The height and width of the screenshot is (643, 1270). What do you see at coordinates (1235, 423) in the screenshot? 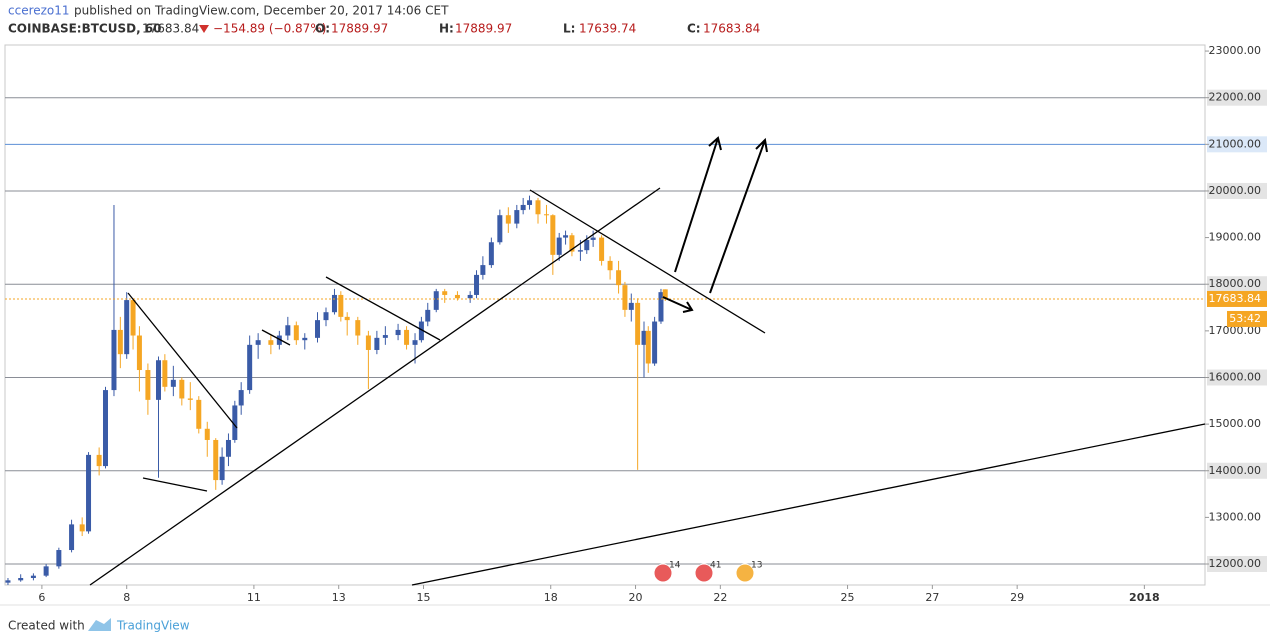
I see `y-tick-label: 15000.00` at bounding box center [1235, 423].